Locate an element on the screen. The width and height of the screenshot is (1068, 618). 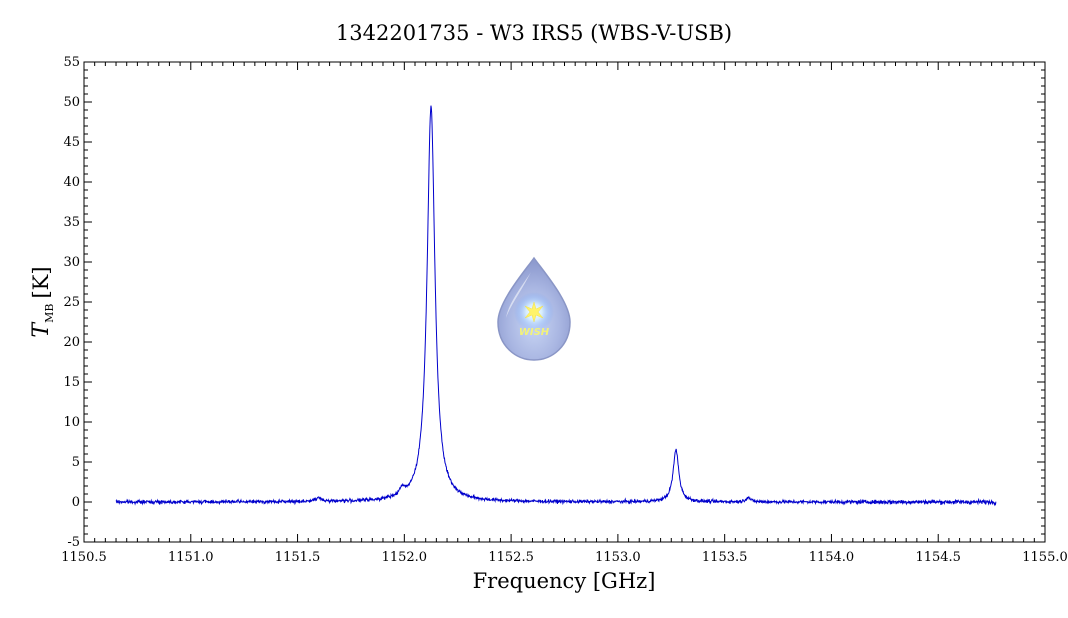
y-tick-label: 55 is located at coordinates (71, 62).